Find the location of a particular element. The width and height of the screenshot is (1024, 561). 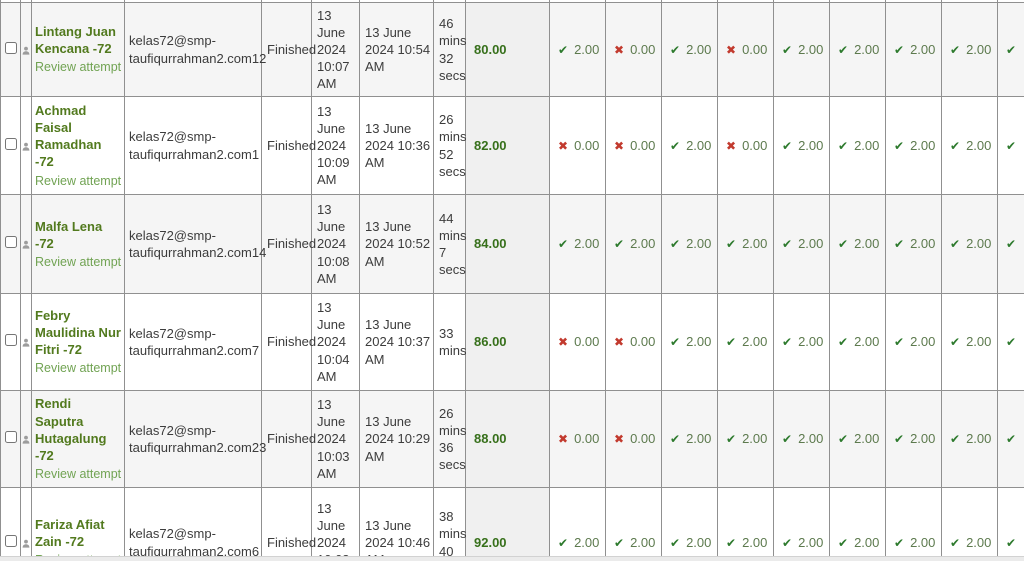

student-name-link: Fariza Afiat Zain -72 is located at coordinates (70, 533).